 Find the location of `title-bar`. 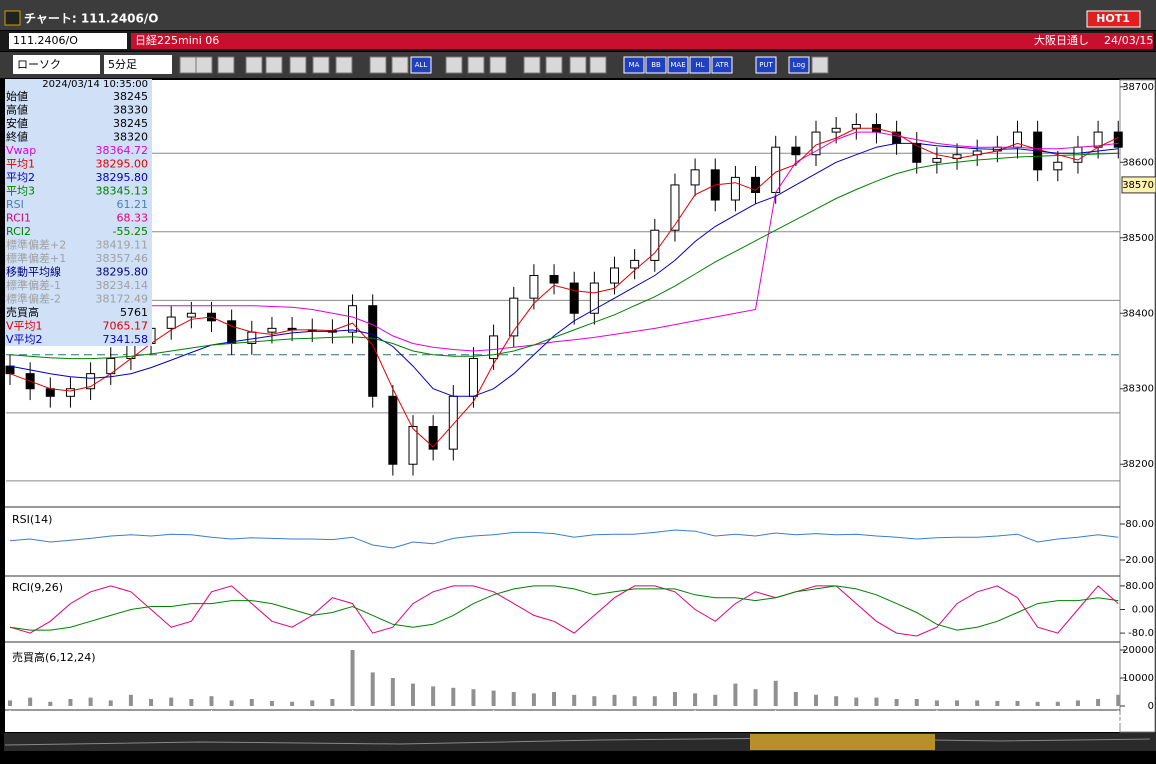

title-bar is located at coordinates (578, 15).